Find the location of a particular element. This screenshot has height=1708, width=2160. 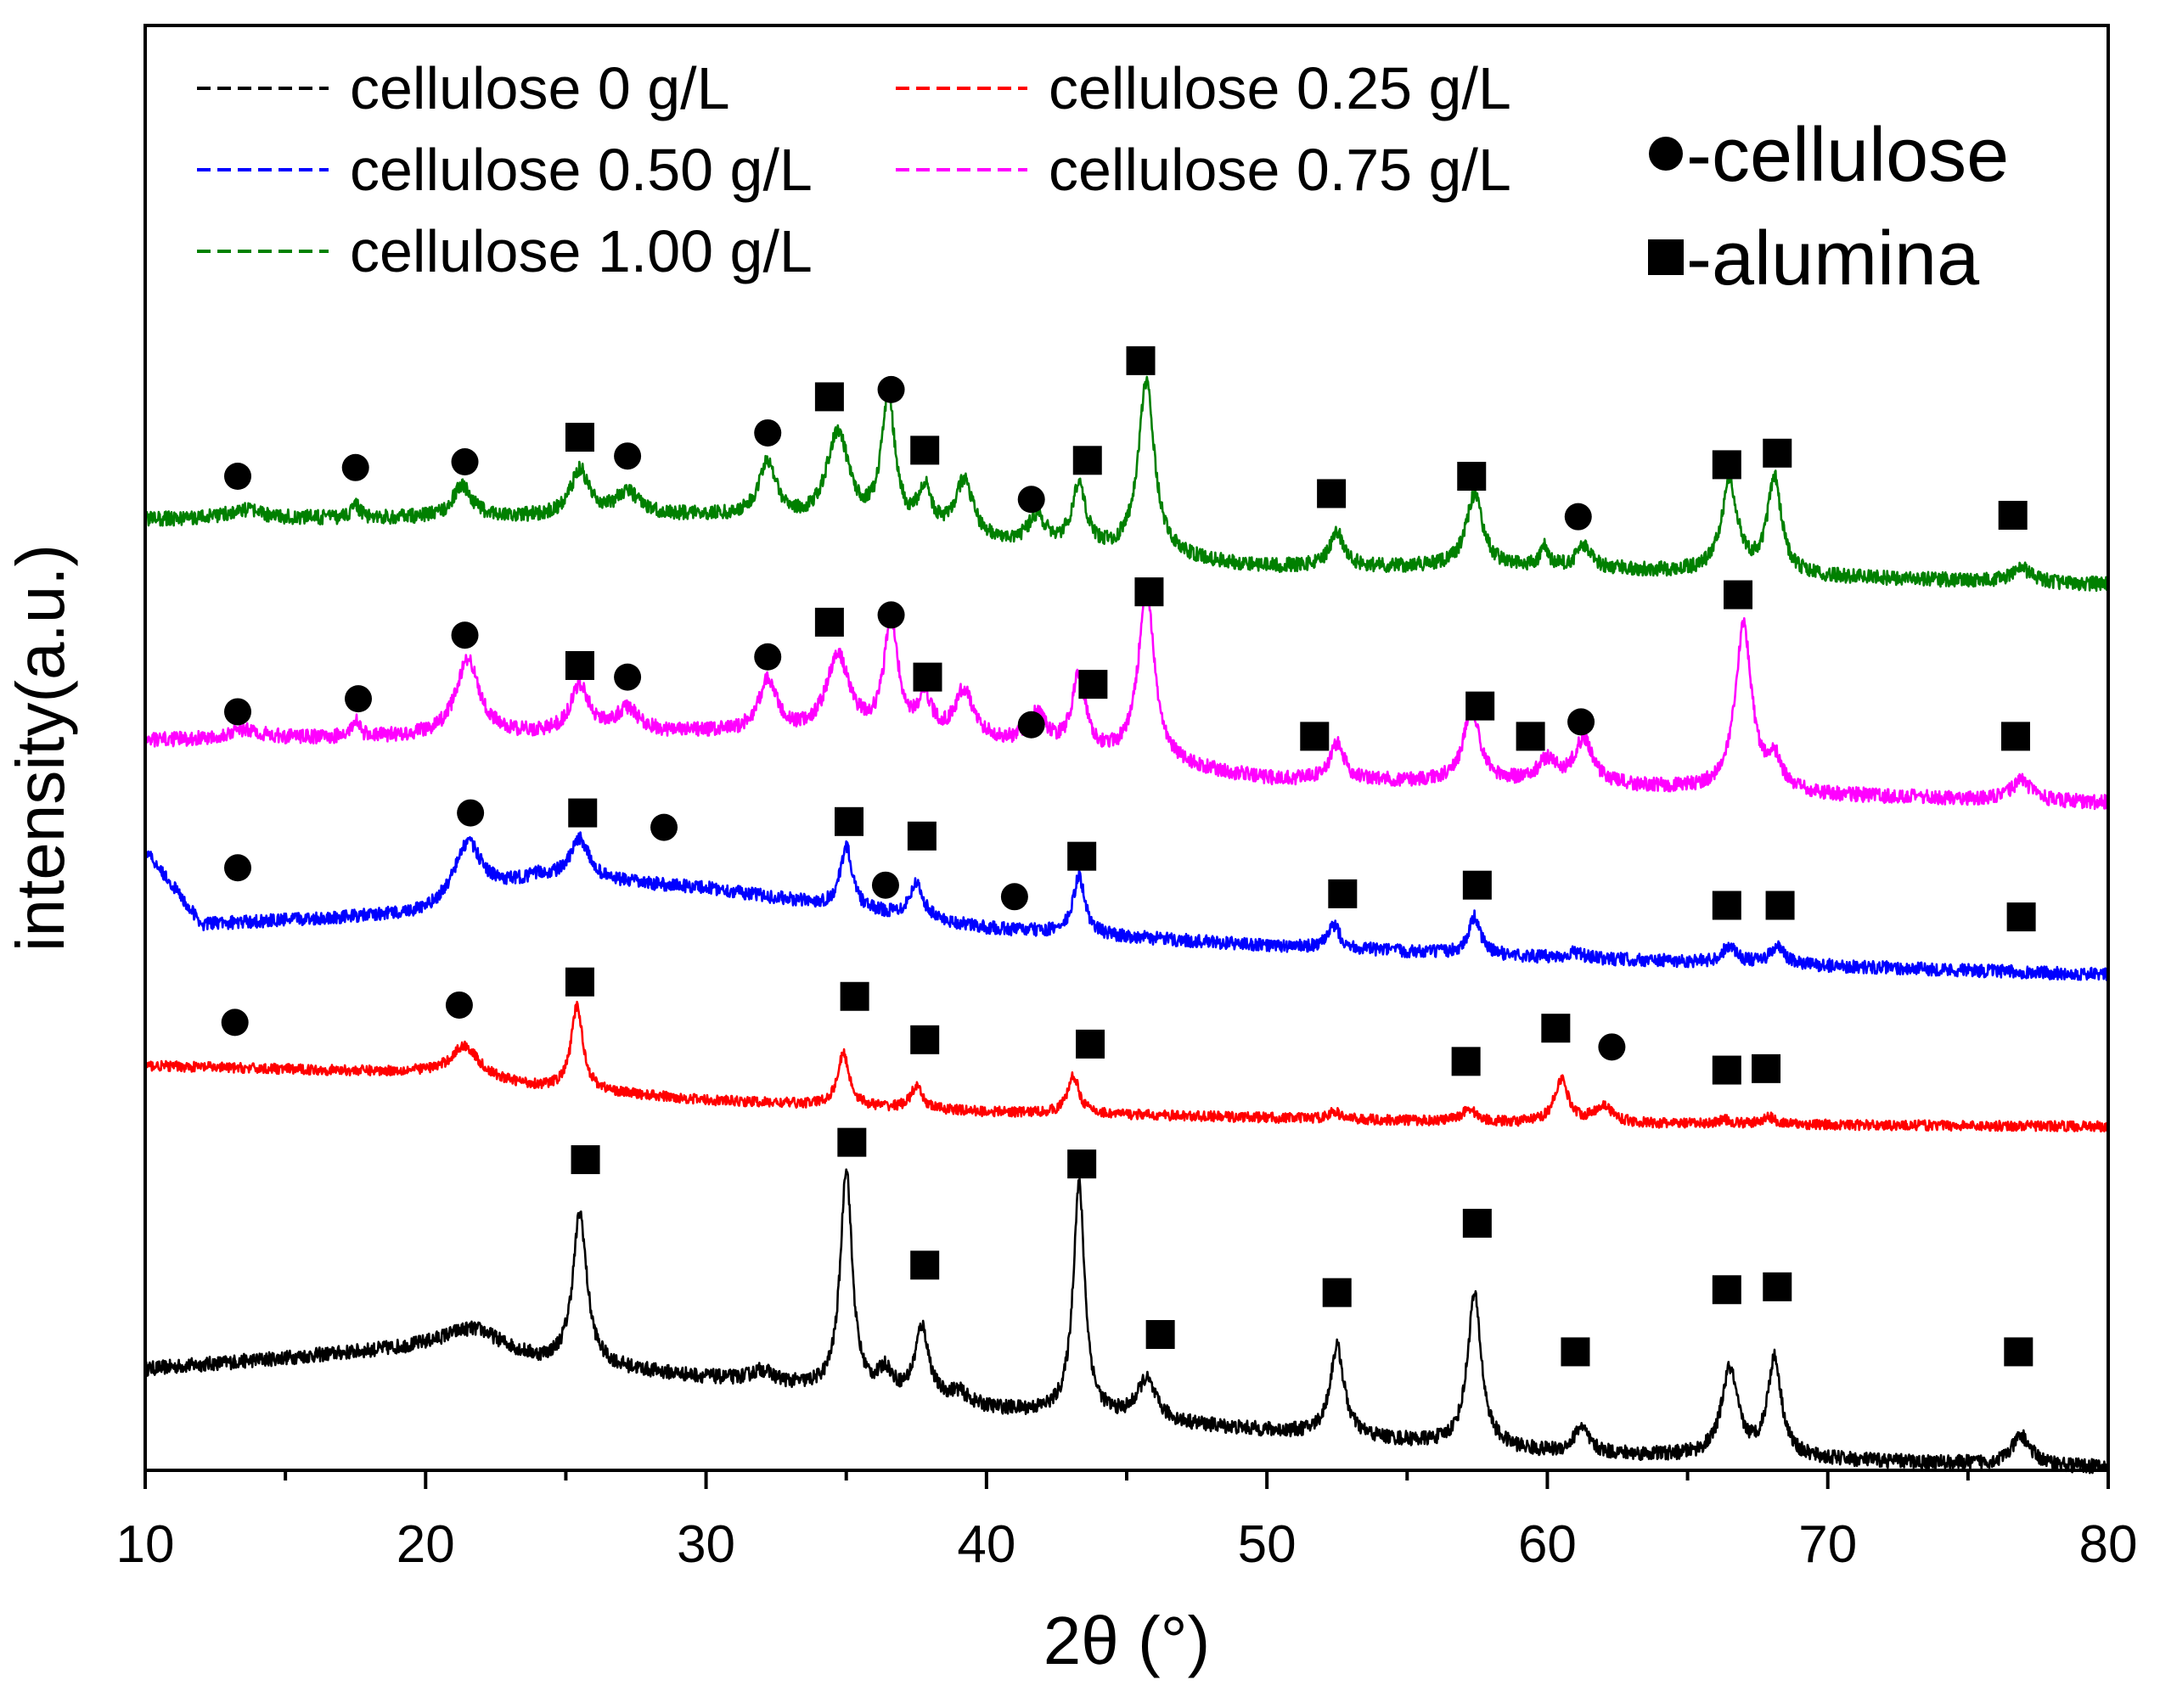

marker-legend-label: -cellulose is located at coordinates (1847, 155).